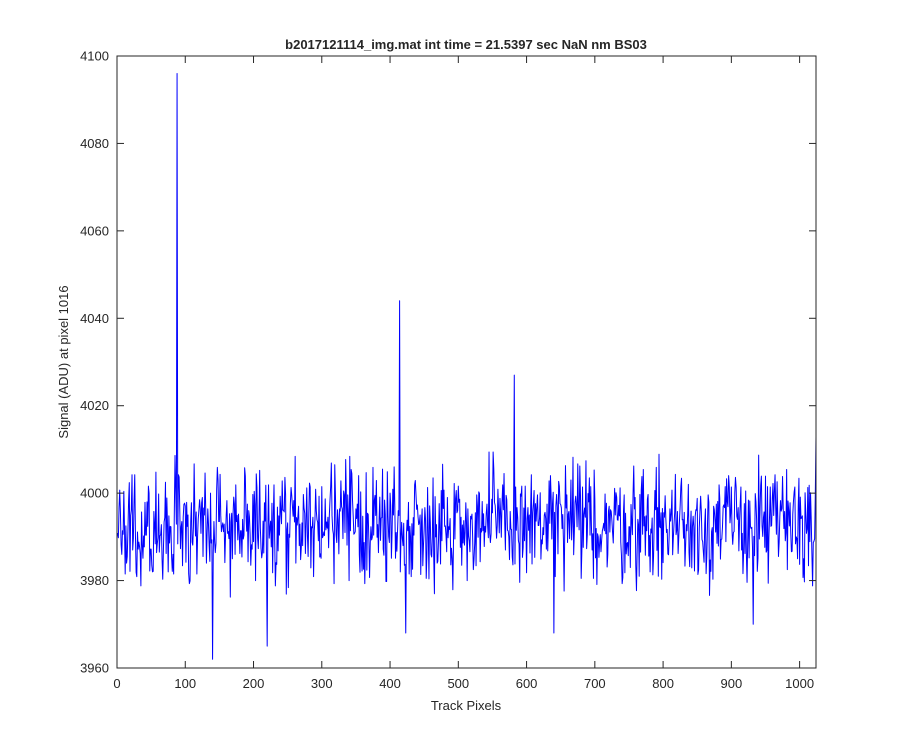 Image resolution: width=900 pixels, height=755 pixels. Describe the element at coordinates (94, 668) in the screenshot. I see `y-tick-label: 3960` at that location.